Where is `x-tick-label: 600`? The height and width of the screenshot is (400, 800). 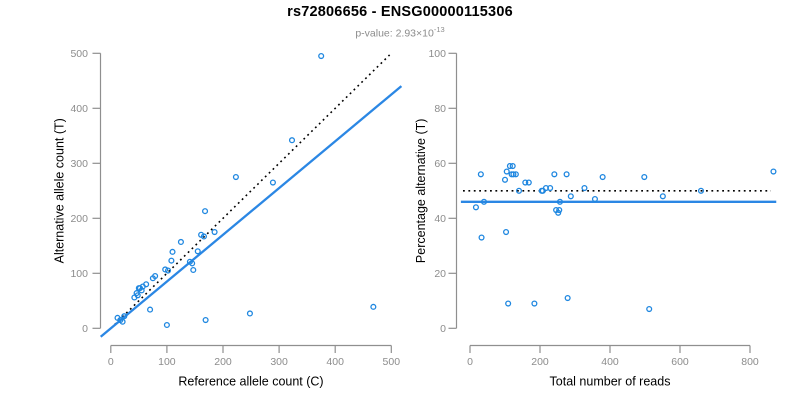 x-tick-label: 600 is located at coordinates (680, 362).